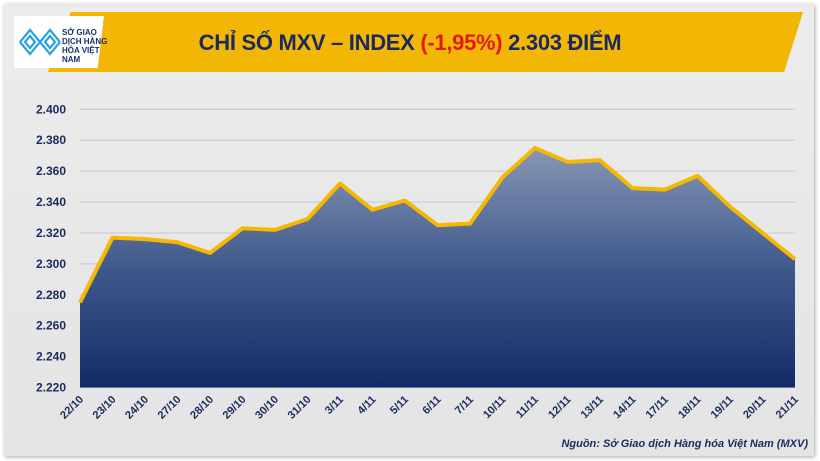 This screenshot has width=820, height=461. I want to click on y-tick-label: 2.240, so click(51, 357).